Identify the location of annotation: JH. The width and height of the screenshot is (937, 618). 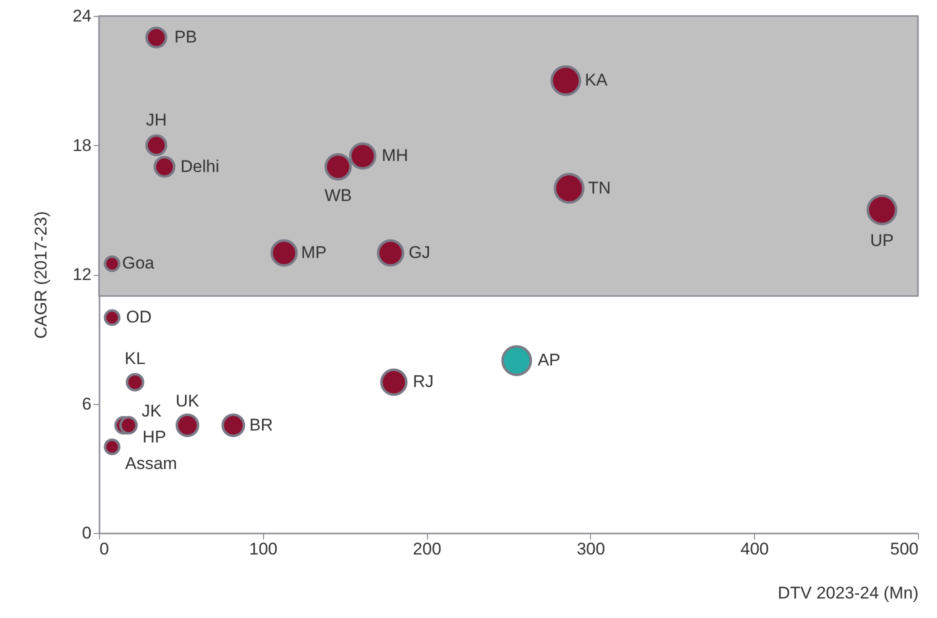
(156, 120).